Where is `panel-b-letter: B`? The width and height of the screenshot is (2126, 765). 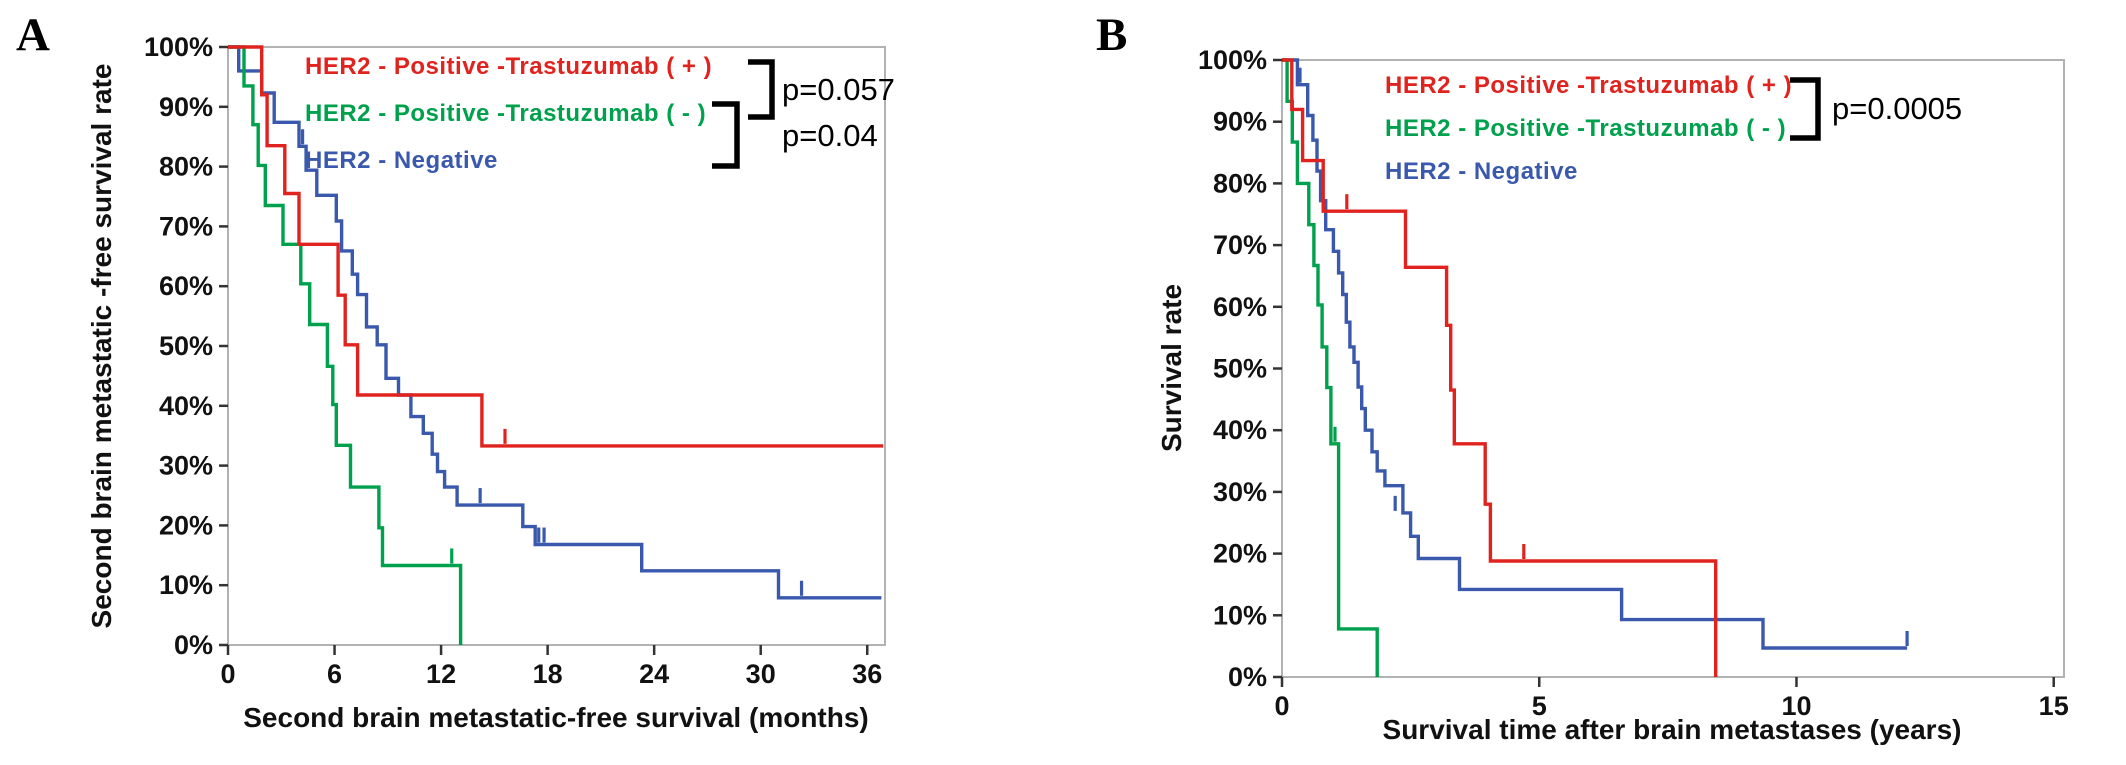 panel-b-letter: B is located at coordinates (1112, 35).